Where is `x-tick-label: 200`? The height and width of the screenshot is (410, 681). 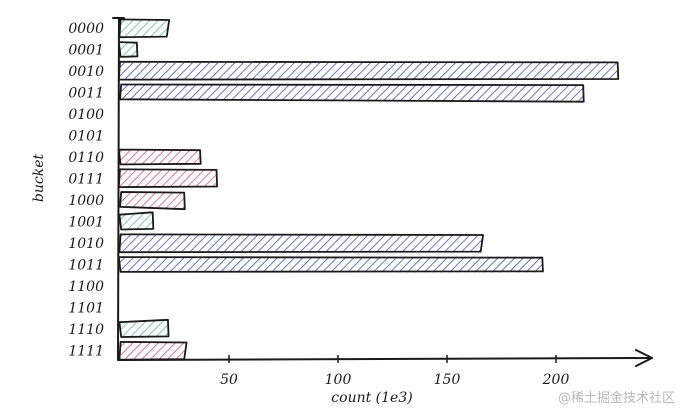
x-tick-label: 200 is located at coordinates (556, 380).